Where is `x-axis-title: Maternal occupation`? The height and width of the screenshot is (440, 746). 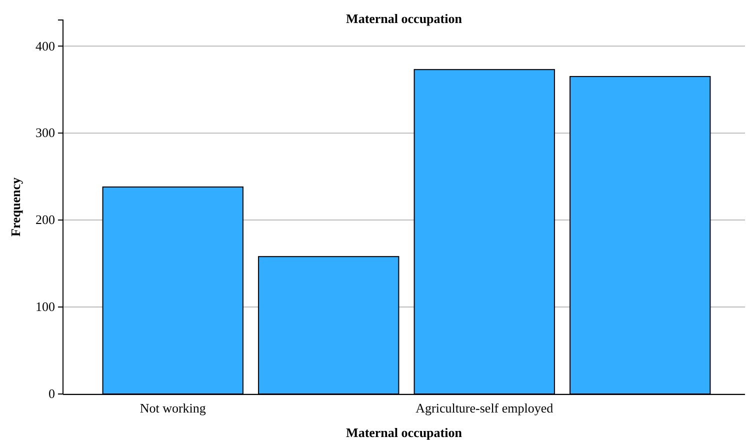
x-axis-title: Maternal occupation is located at coordinates (404, 432).